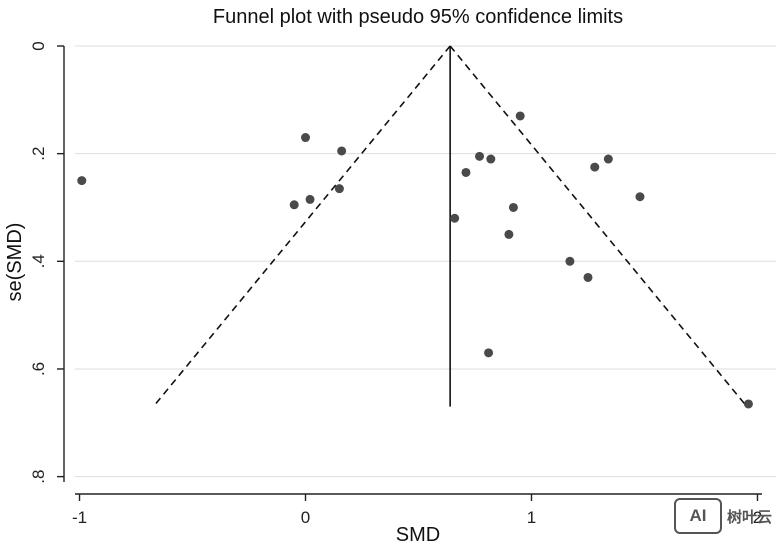  I want to click on y-ticks: 0 .2 .4 .6 .8, so click(46, 262).